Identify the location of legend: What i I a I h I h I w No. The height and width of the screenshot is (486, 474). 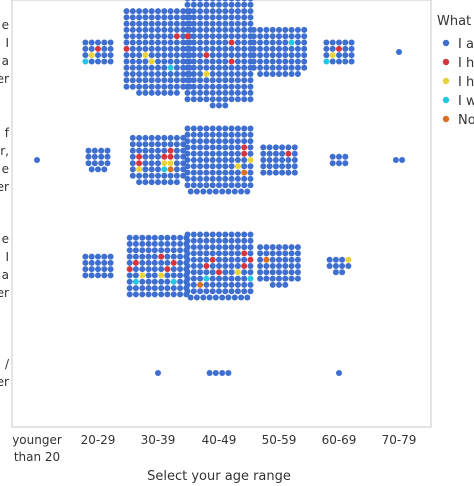
(455, 71).